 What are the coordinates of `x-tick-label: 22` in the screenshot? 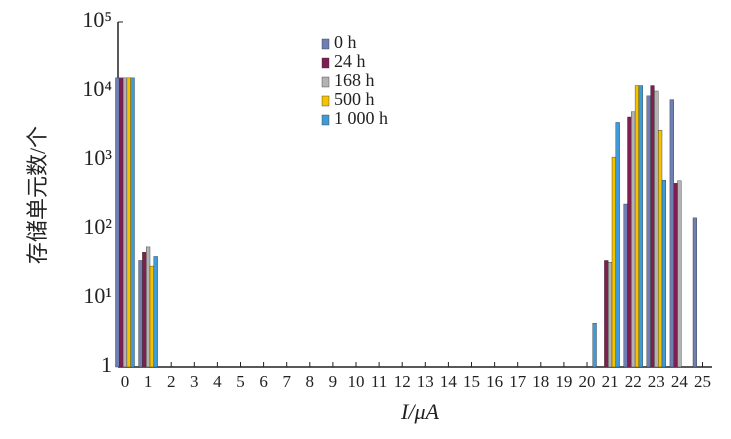 It's located at (633, 381).